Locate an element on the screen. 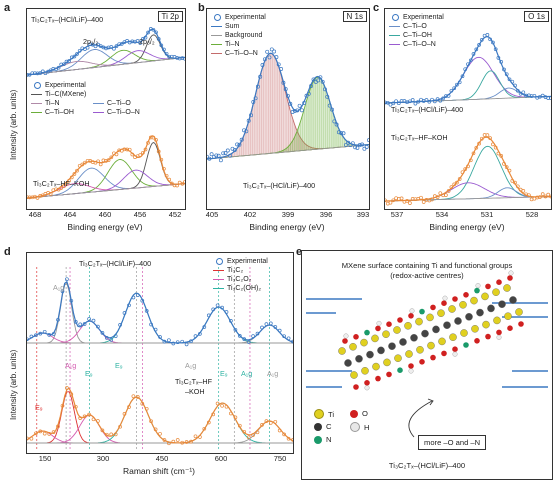 The height and width of the screenshot is (481, 556). legend-c-ti-o: C–Ti–O is located at coordinates (416, 26).